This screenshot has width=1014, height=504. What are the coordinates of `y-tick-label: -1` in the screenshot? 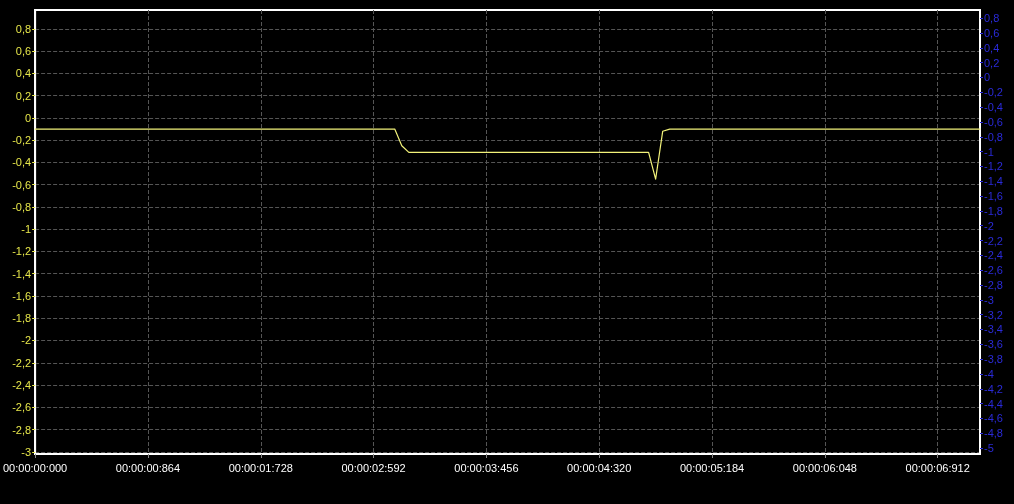 It's located at (26, 229).